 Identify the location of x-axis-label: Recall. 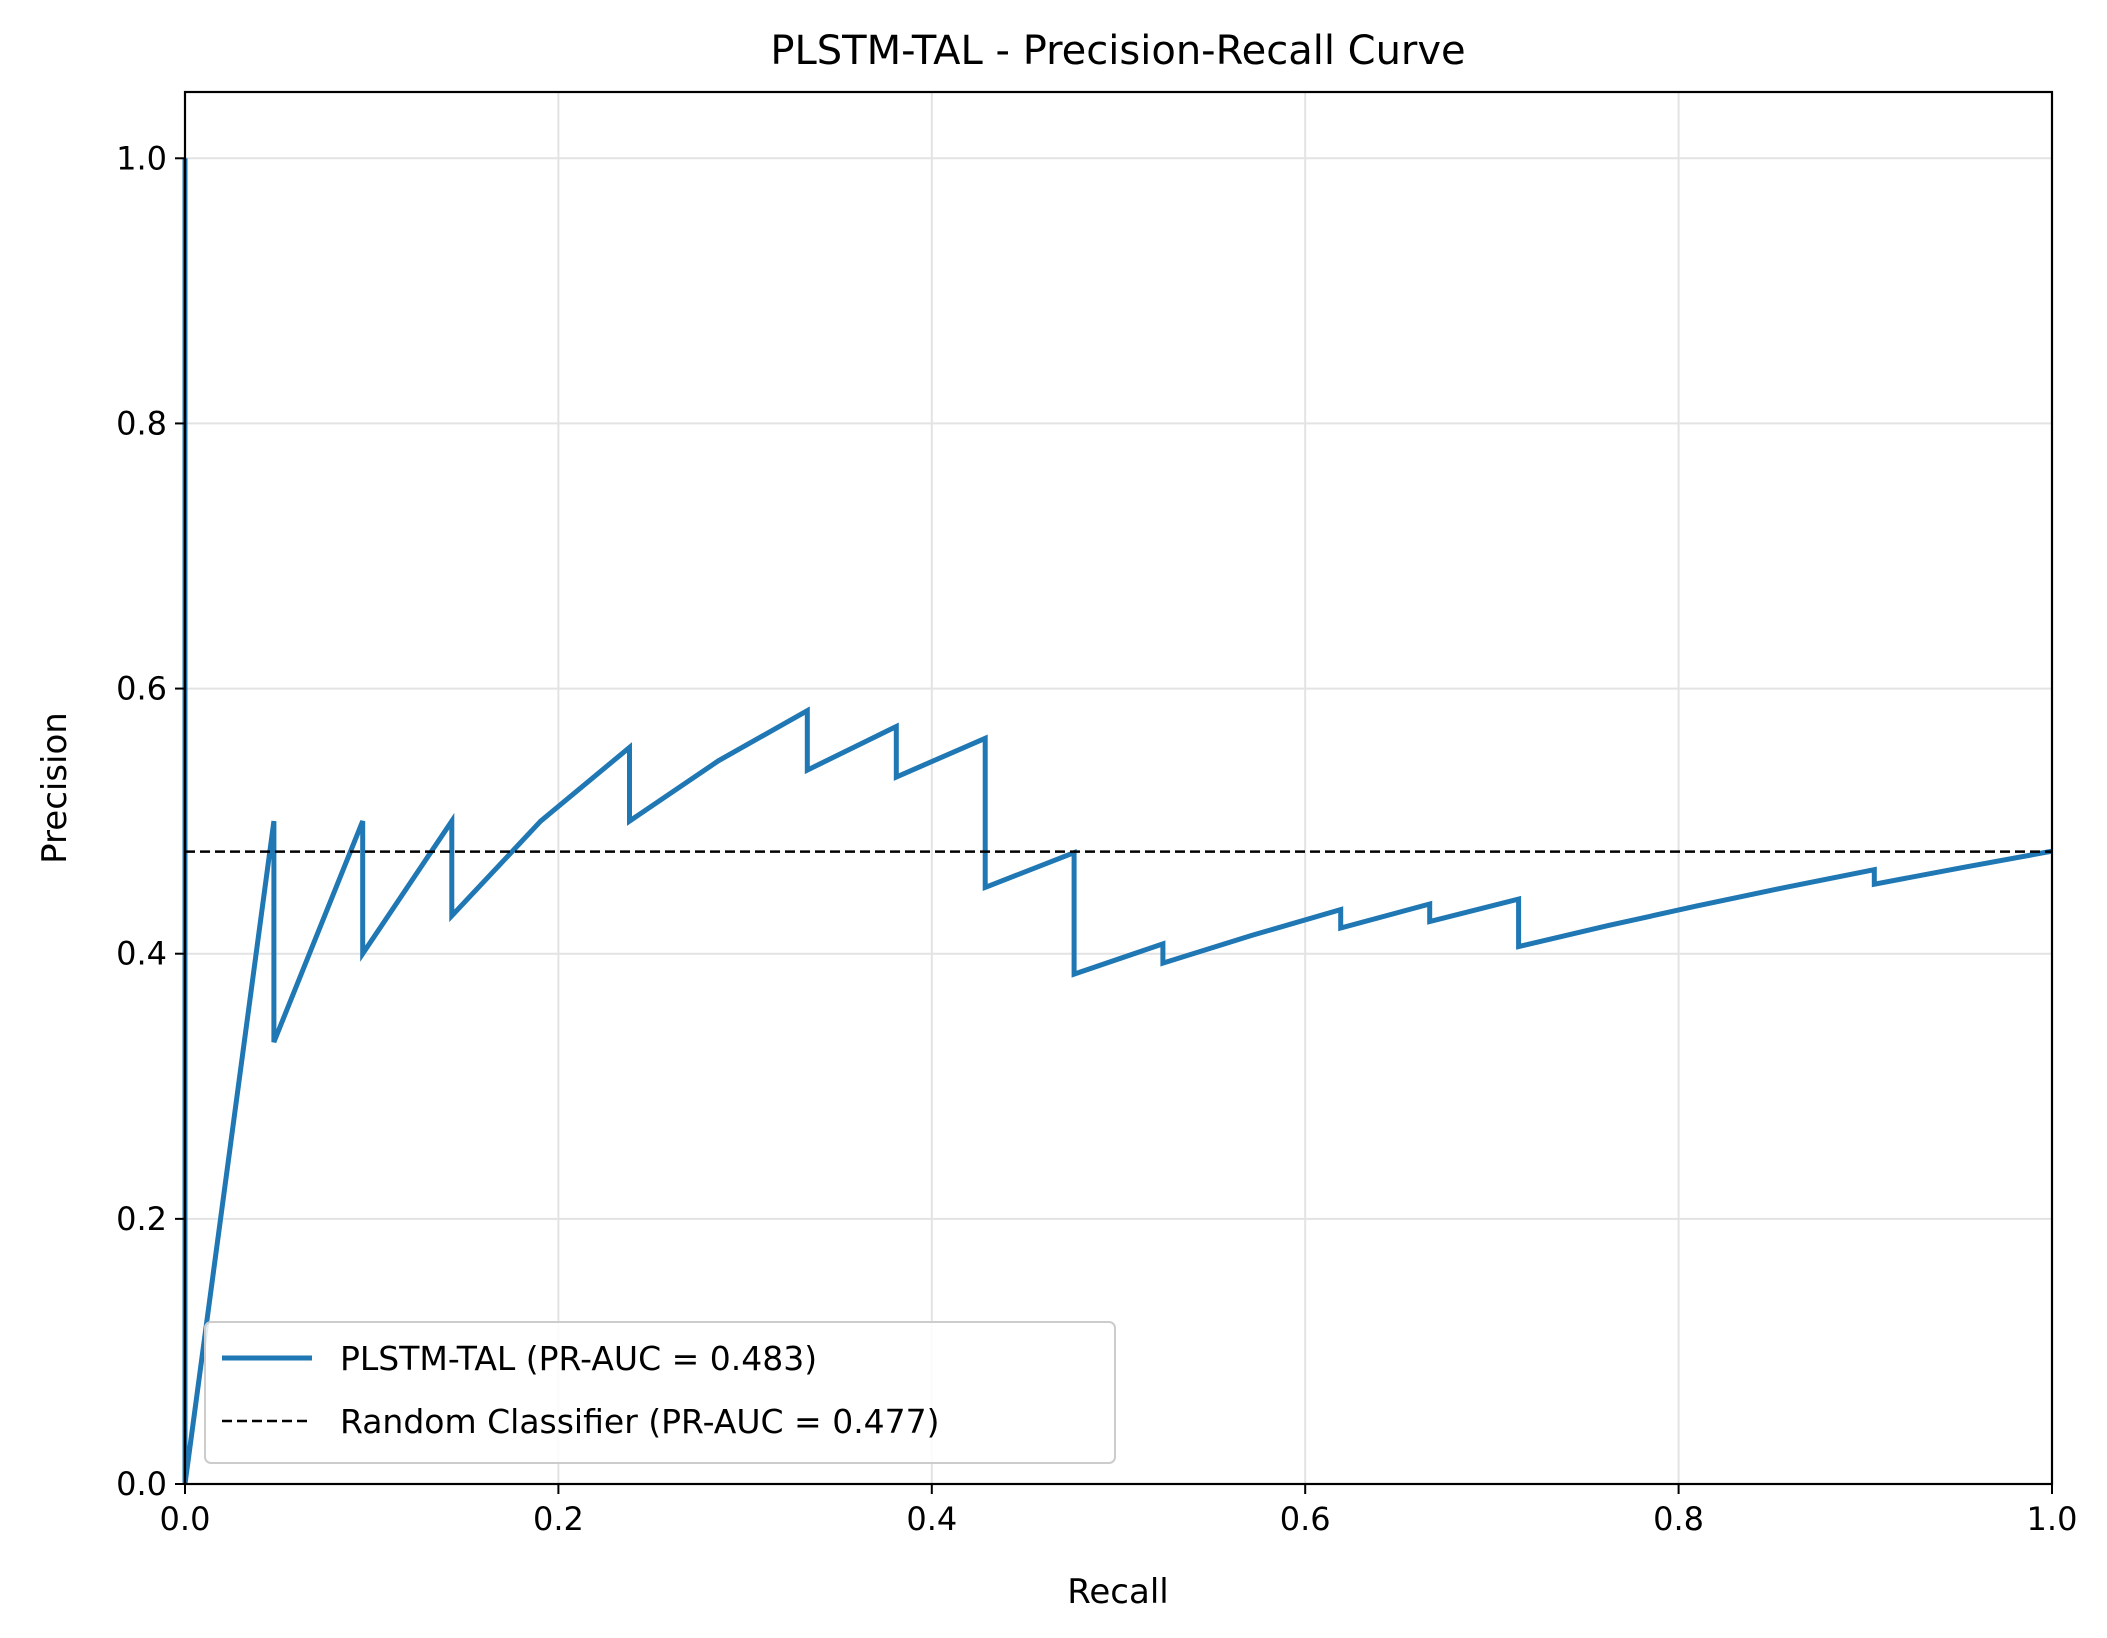
(1117, 1592).